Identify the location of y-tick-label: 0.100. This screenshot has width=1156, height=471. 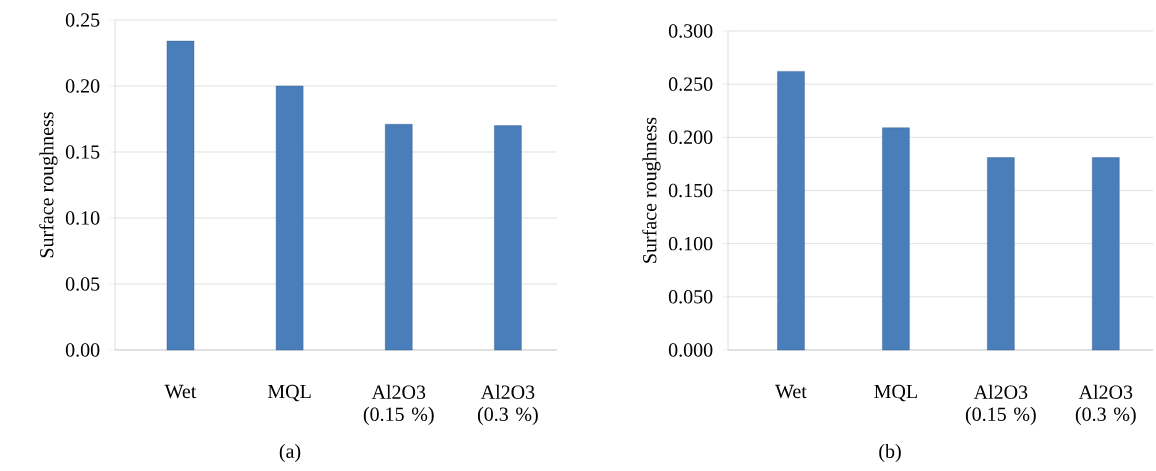
(690, 243).